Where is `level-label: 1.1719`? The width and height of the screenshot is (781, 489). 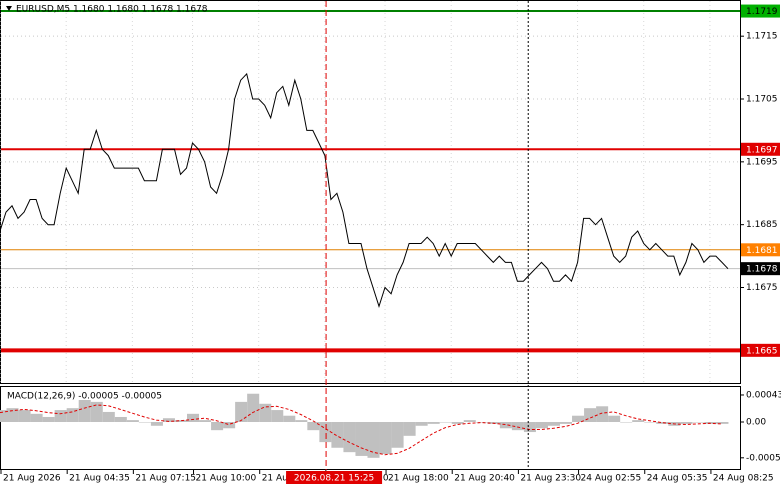 level-label: 1.1719 is located at coordinates (762, 12).